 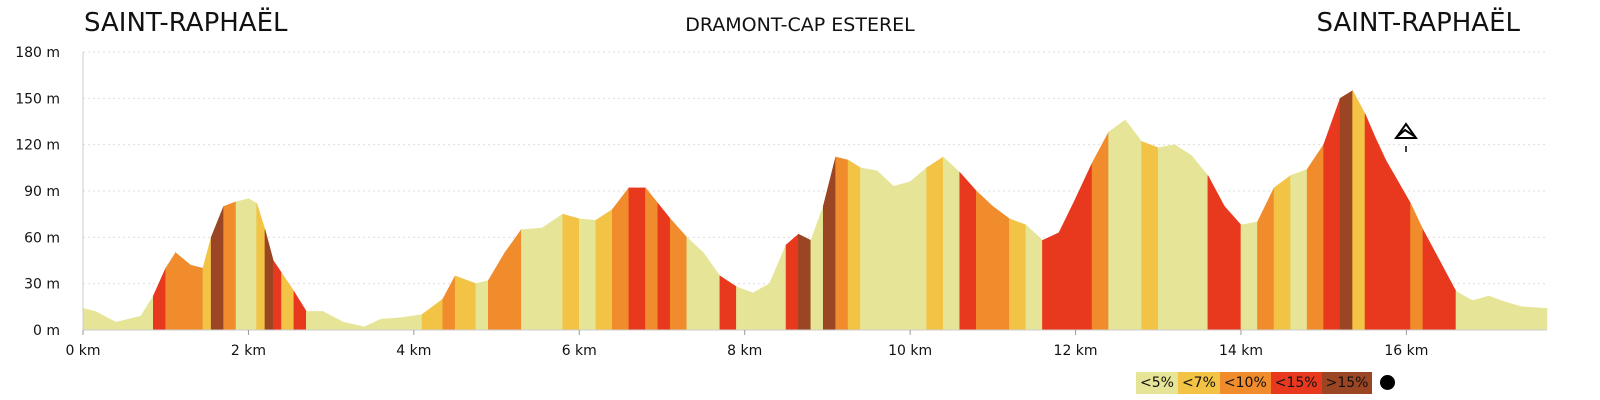 What do you see at coordinates (42, 238) in the screenshot?
I see `y-tick-label: 60 m` at bounding box center [42, 238].